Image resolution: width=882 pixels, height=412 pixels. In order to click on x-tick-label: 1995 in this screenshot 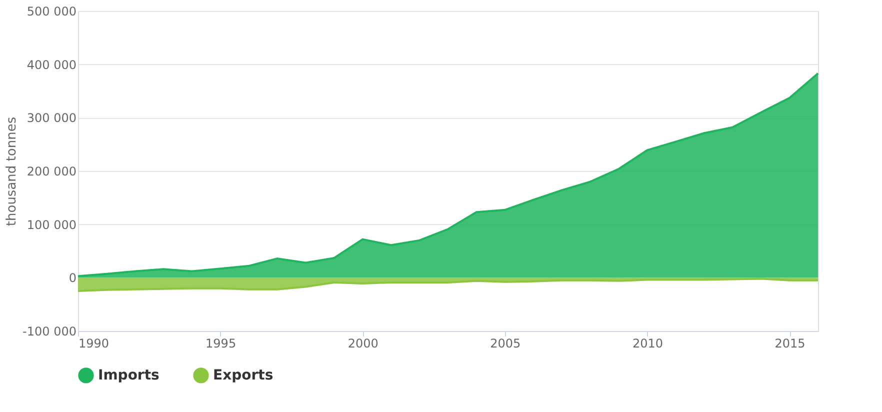, I will do `click(221, 343)`.